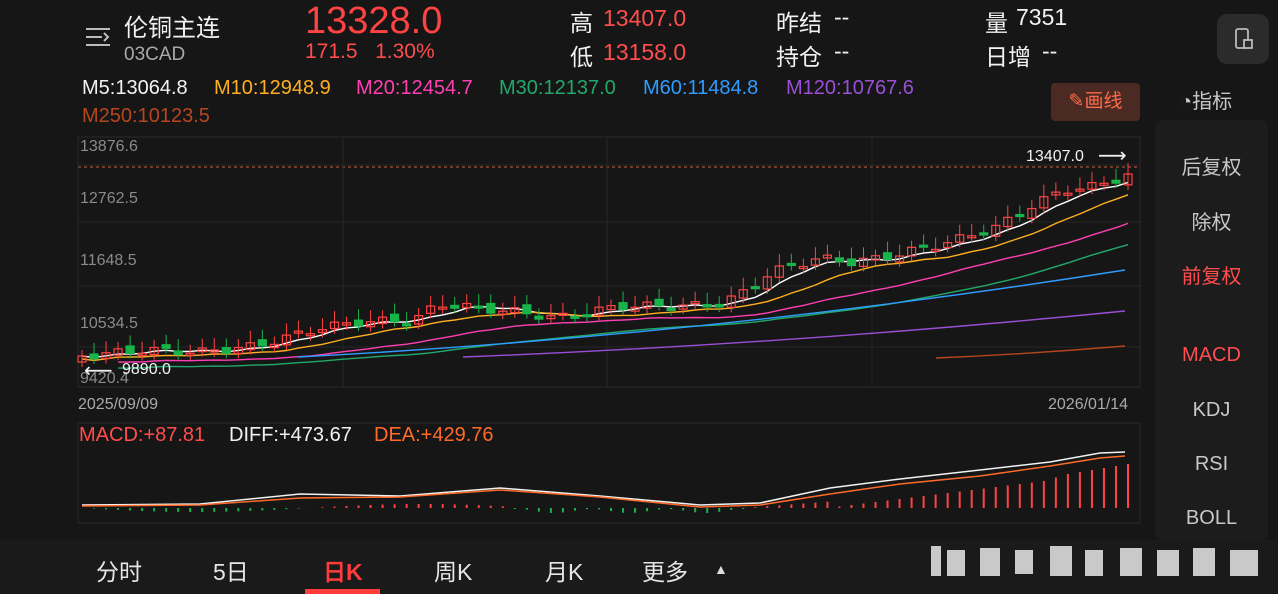 The height and width of the screenshot is (594, 1278). What do you see at coordinates (1206, 102) in the screenshot?
I see `indicator-button: ◔指标` at bounding box center [1206, 102].